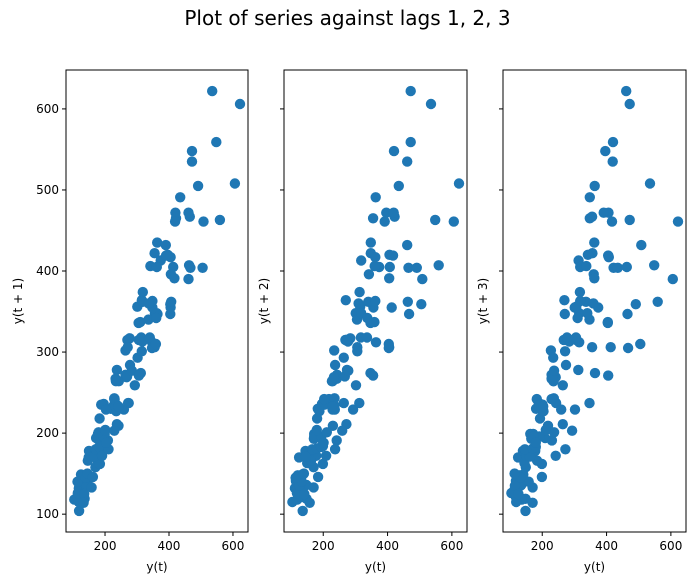 This screenshot has height=585, width=695. I want to click on x-axis-label: y(t), so click(156, 567).